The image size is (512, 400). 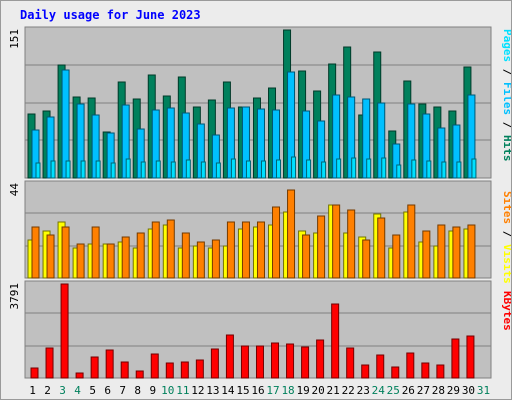 I want to click on x-tick-label-day-12: 12, so click(x=197, y=390).